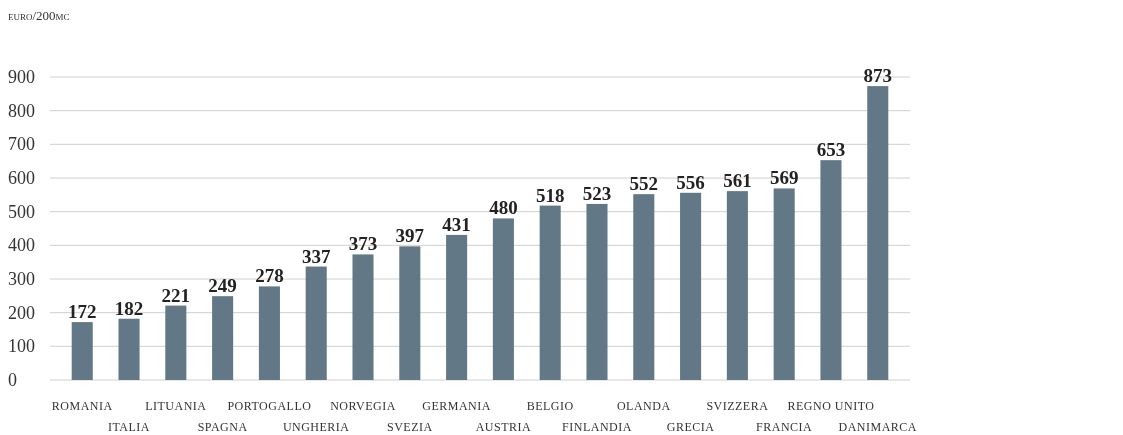  What do you see at coordinates (363, 244) in the screenshot?
I see `data-label: 373` at bounding box center [363, 244].